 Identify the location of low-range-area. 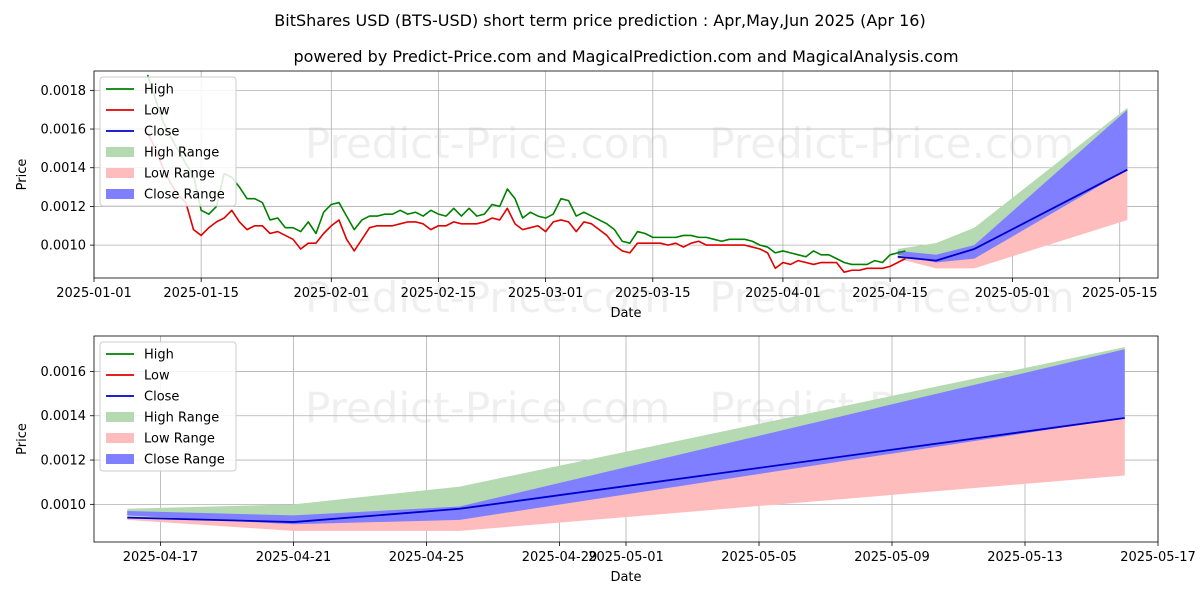
(1012, 219).